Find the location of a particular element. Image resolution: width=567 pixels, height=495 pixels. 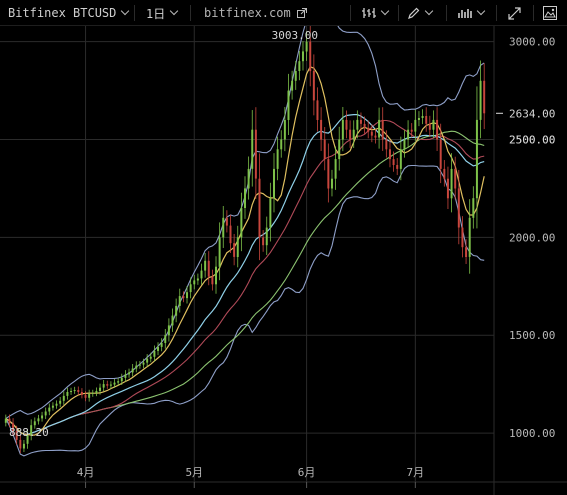

price-label: 2500.00 is located at coordinates (532, 140).